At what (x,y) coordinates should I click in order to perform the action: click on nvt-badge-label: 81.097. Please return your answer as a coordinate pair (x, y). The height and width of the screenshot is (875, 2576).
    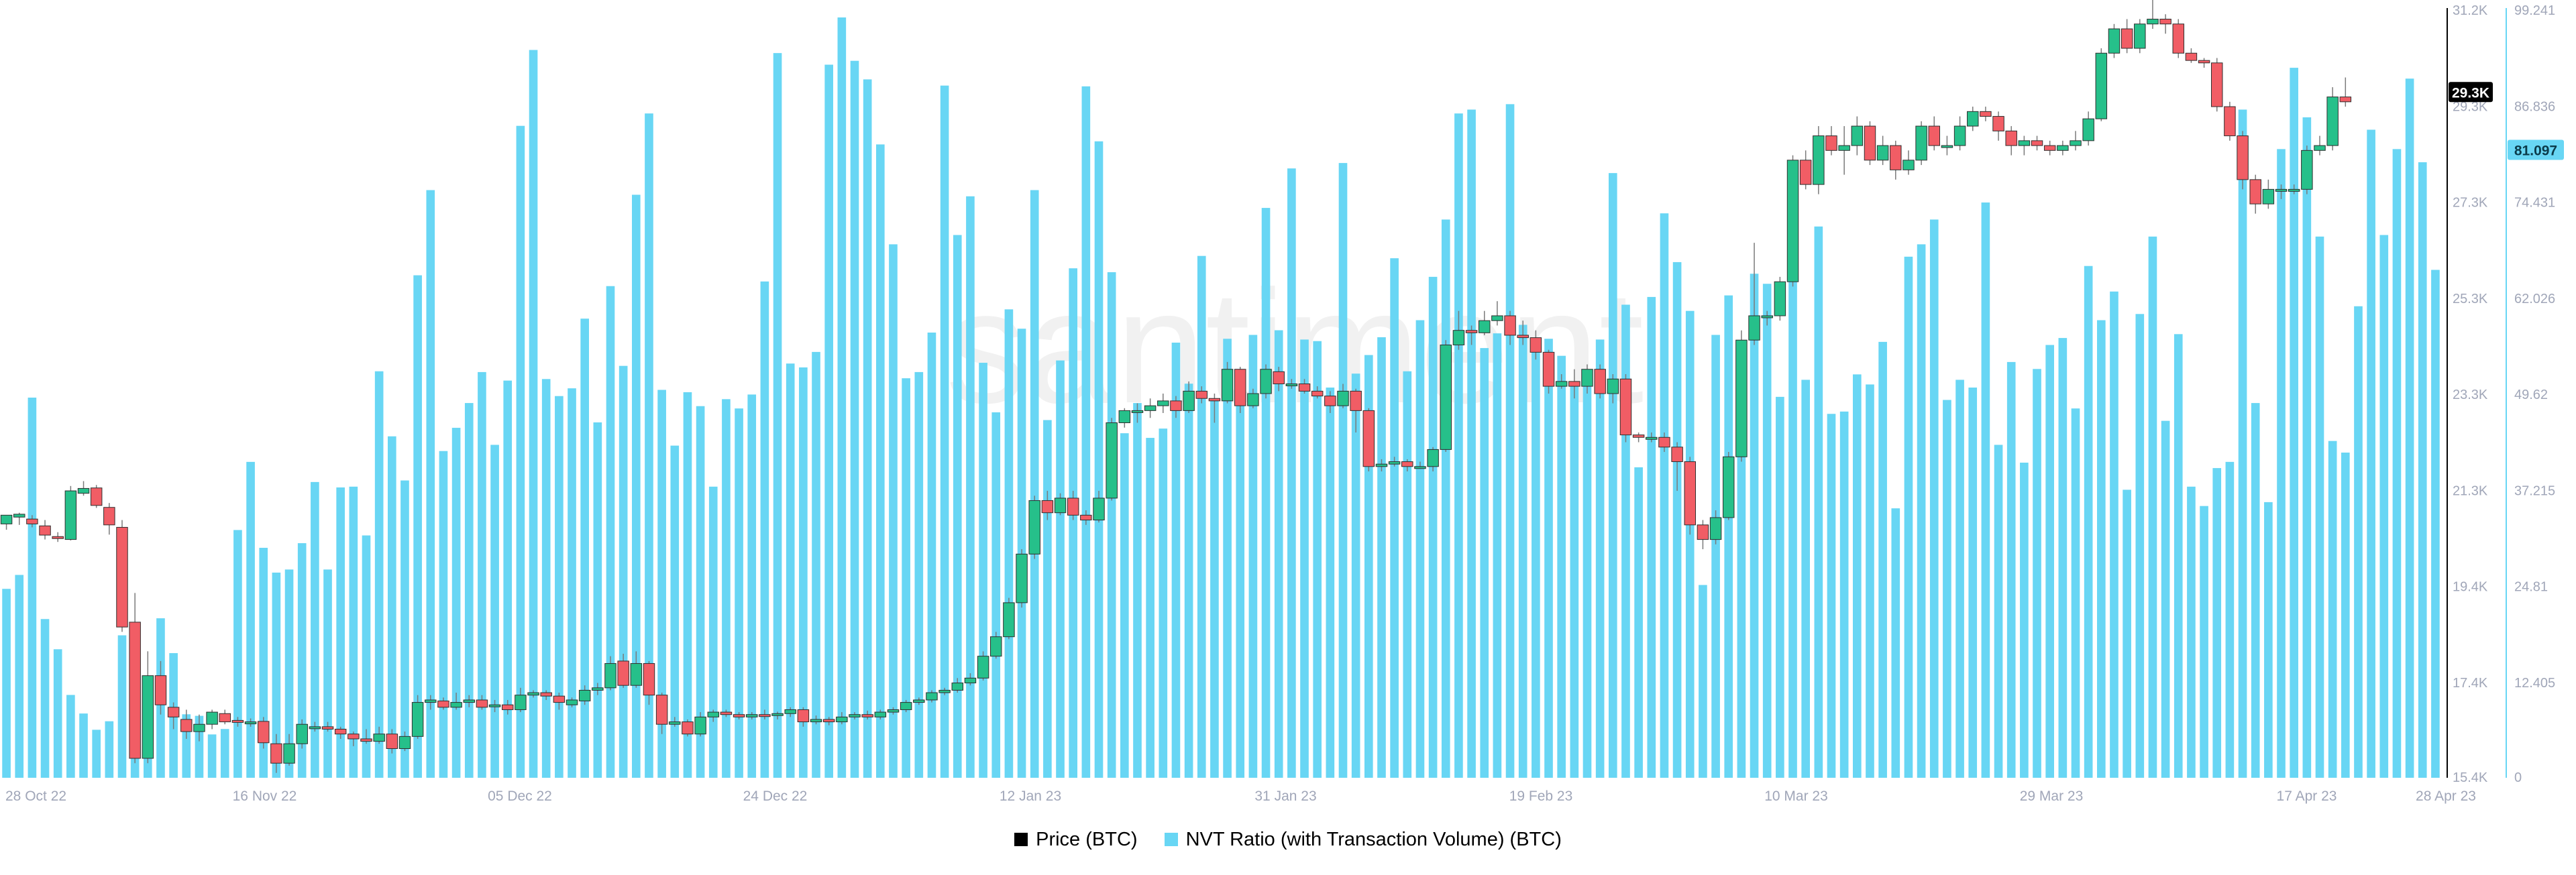
    Looking at the image, I should click on (2535, 151).